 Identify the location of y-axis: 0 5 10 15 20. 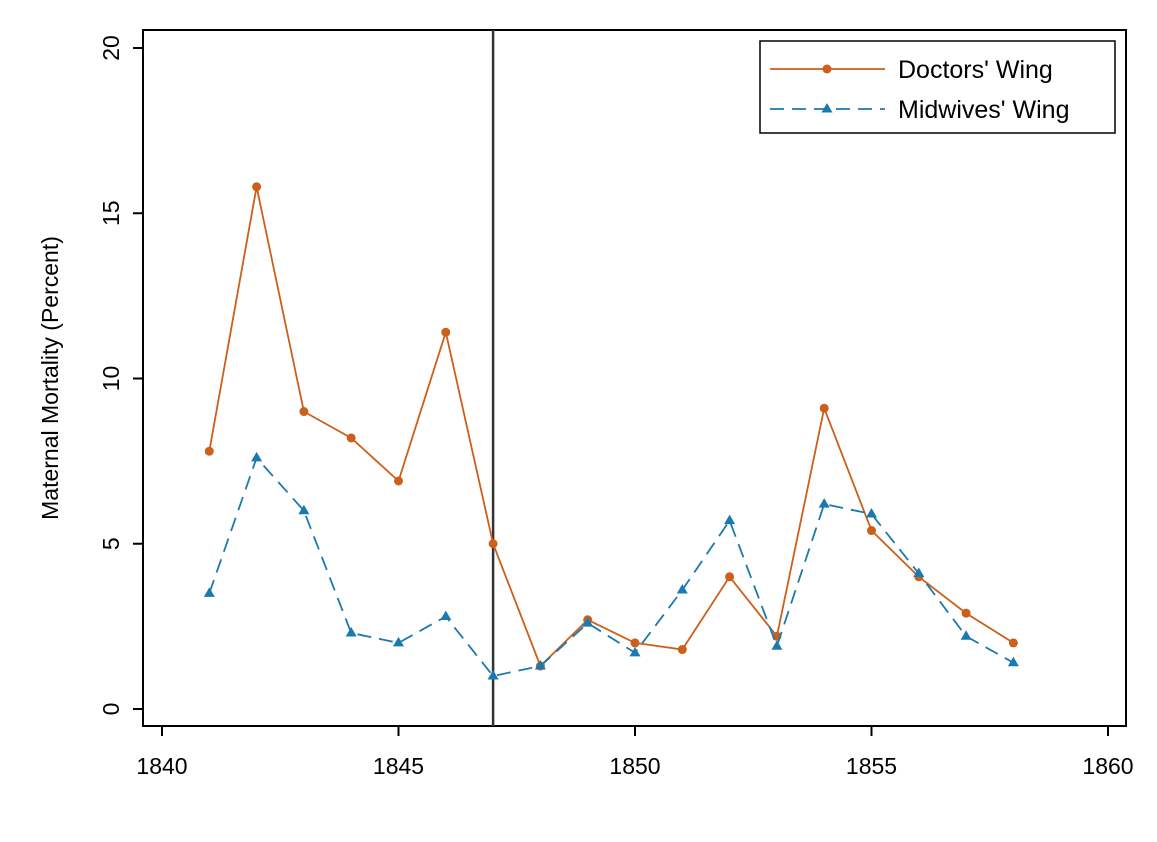
(120, 375).